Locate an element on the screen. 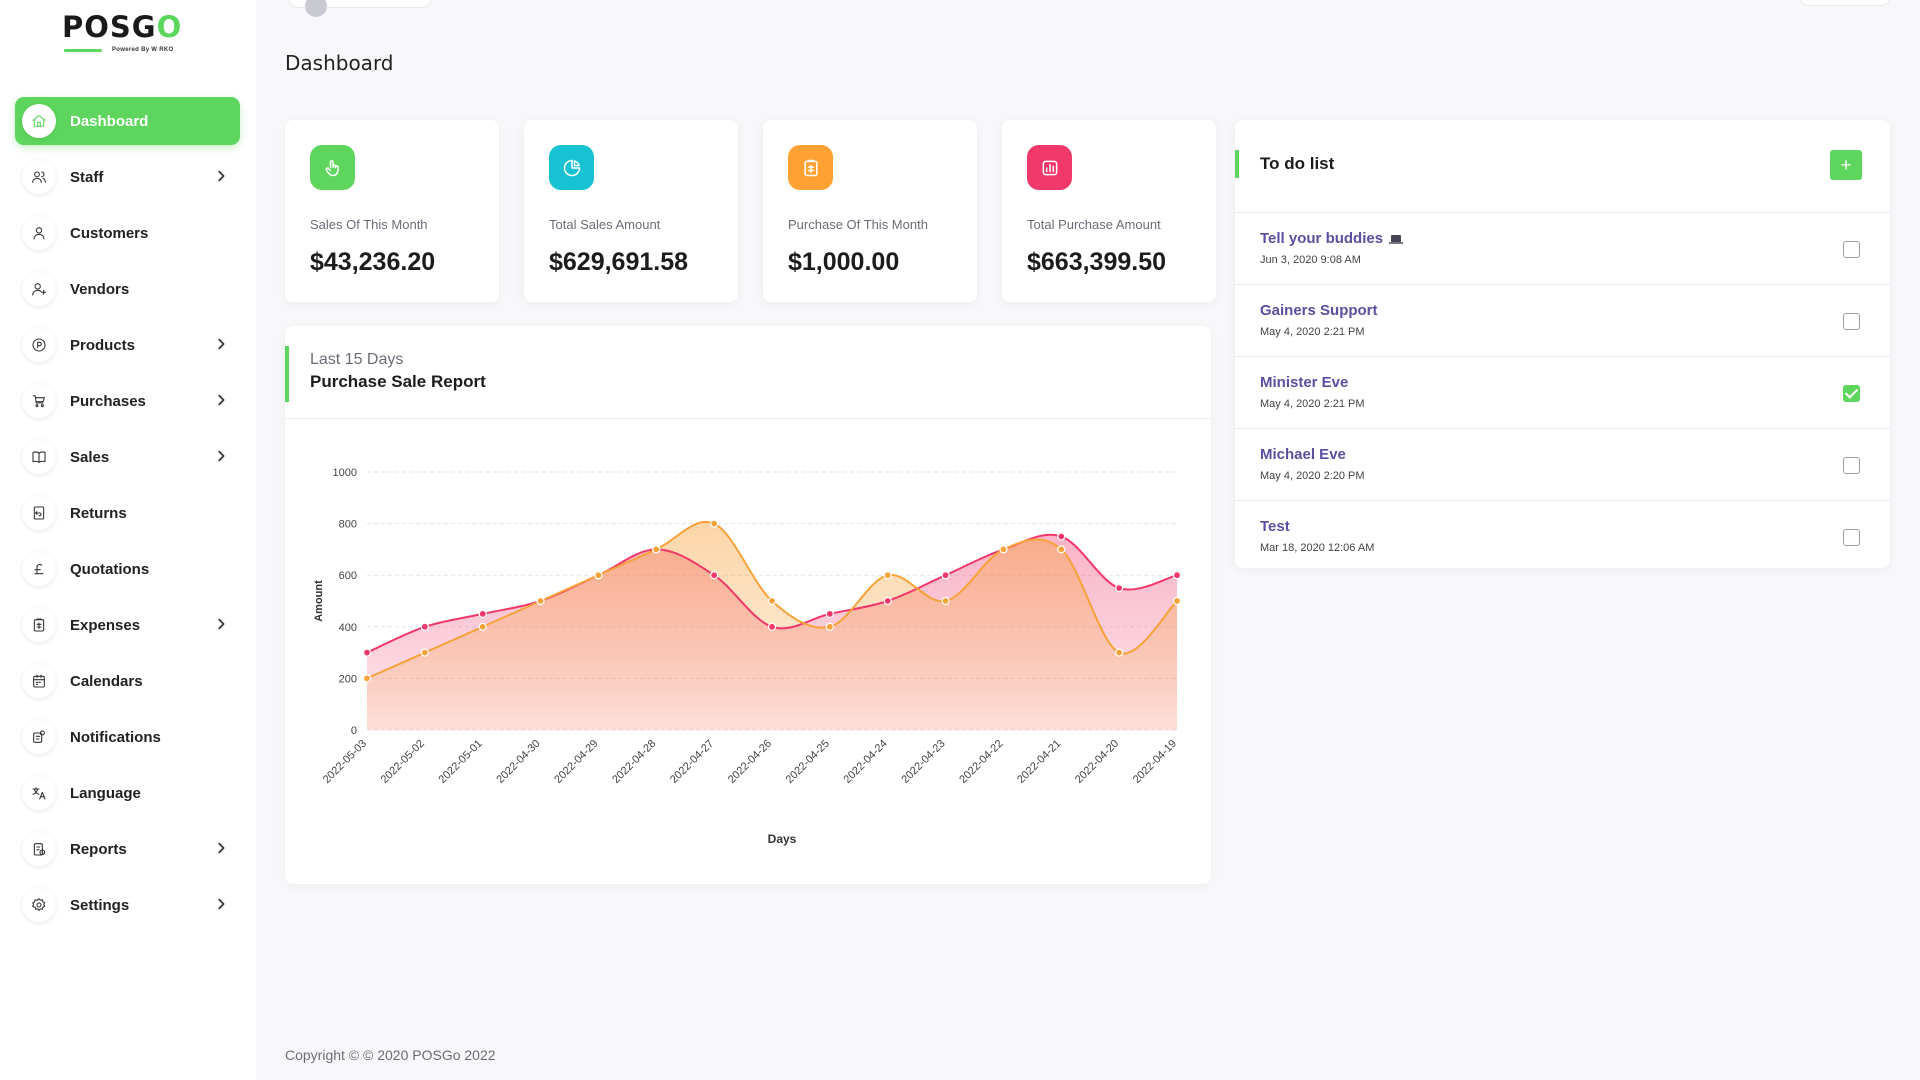 The image size is (1920, 1080). sidebar-item-language: Language is located at coordinates (127, 793).